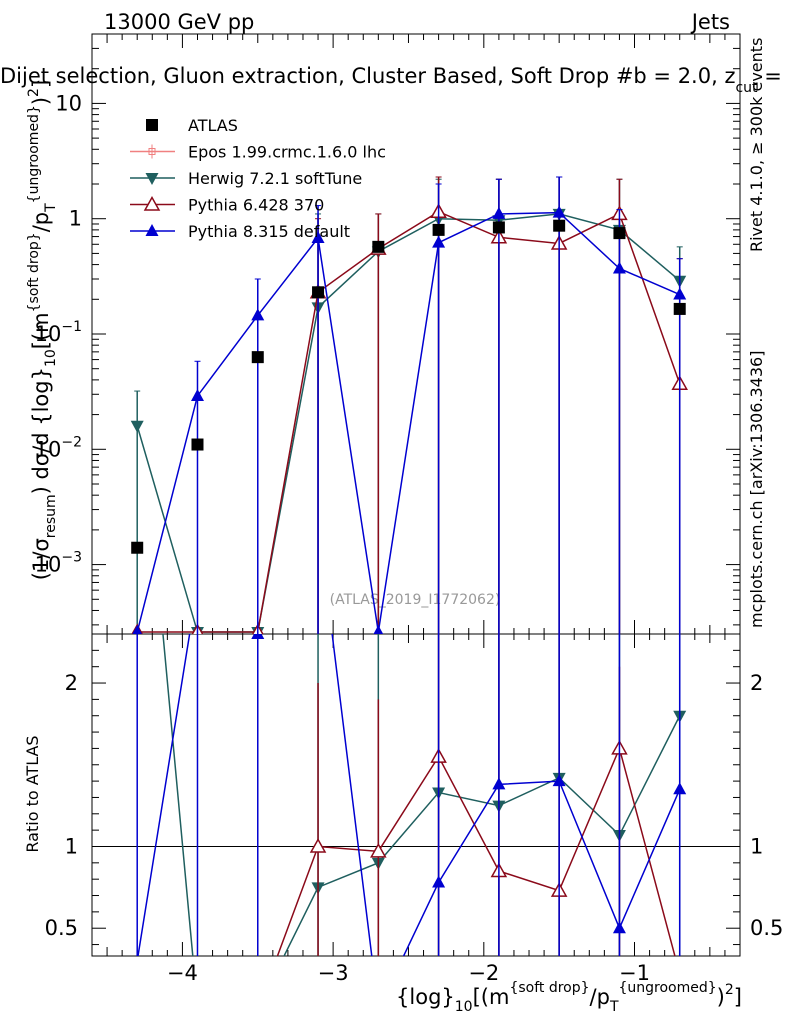 Image resolution: width=786 pixels, height=1024 pixels. I want to click on x-tick-label: −2, so click(483, 973).